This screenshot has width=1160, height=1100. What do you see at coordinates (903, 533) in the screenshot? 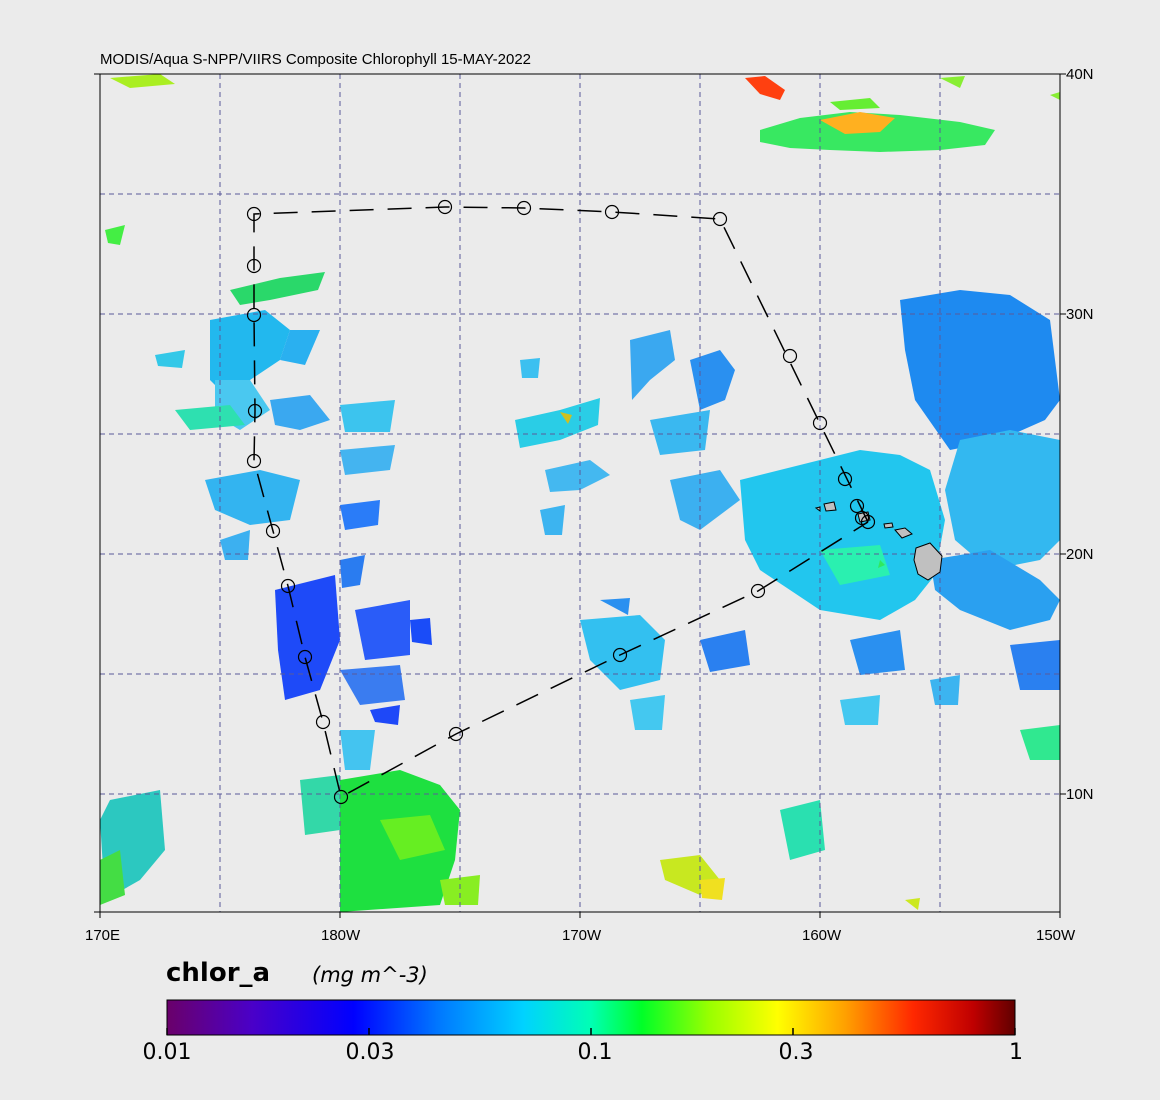
I see `maui` at bounding box center [903, 533].